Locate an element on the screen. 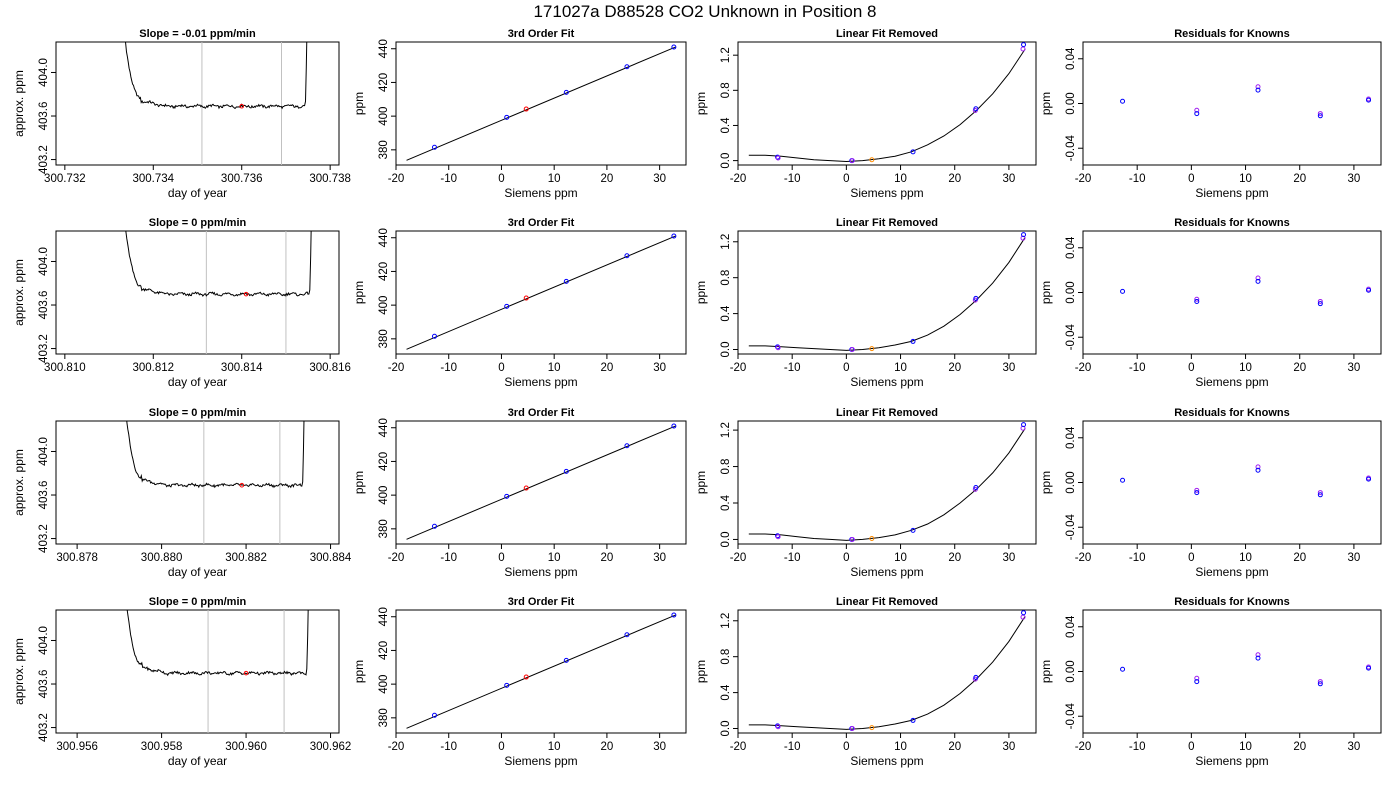 This screenshot has height=800, width=1400. panel-title: 3rd Order Fit is located at coordinates (541, 413).